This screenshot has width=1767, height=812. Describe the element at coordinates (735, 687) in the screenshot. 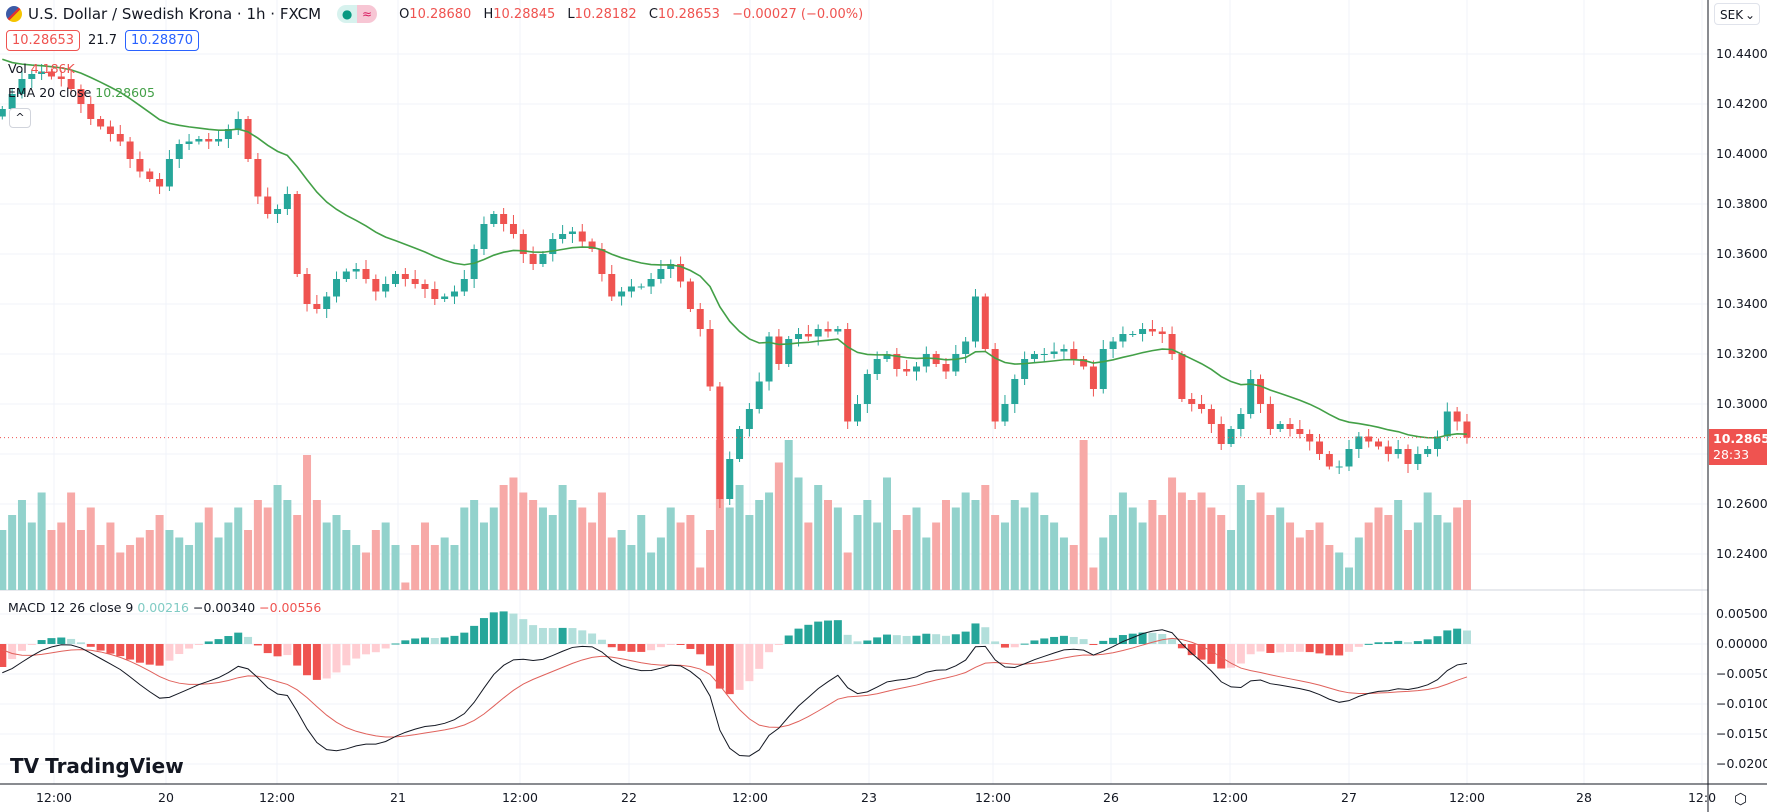

I see `macd-signal-line` at that location.